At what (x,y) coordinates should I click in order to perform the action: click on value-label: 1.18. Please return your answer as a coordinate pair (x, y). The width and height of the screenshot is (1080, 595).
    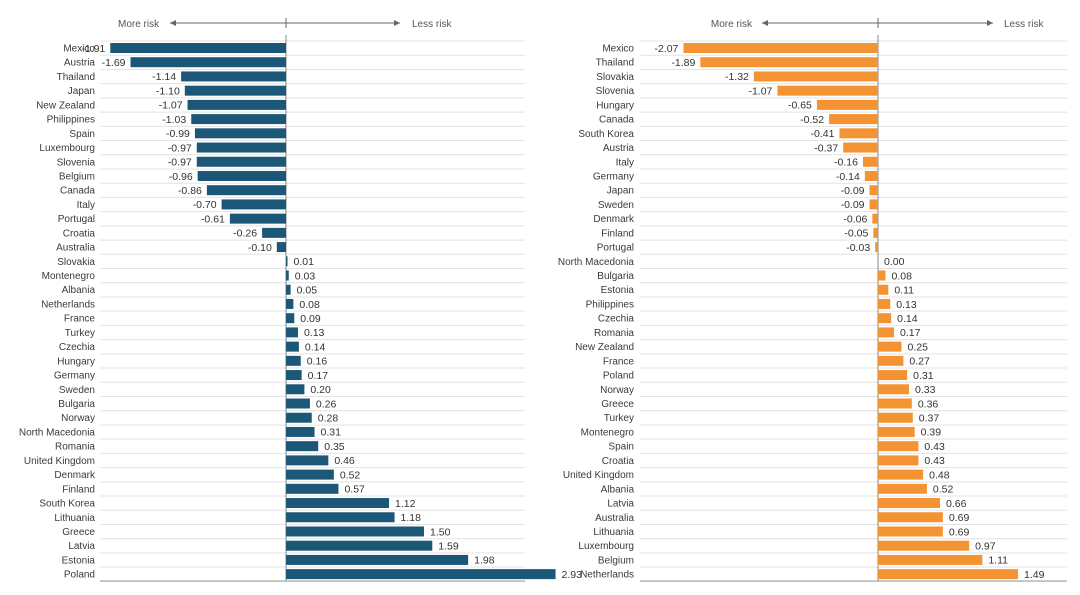
    Looking at the image, I should click on (411, 518).